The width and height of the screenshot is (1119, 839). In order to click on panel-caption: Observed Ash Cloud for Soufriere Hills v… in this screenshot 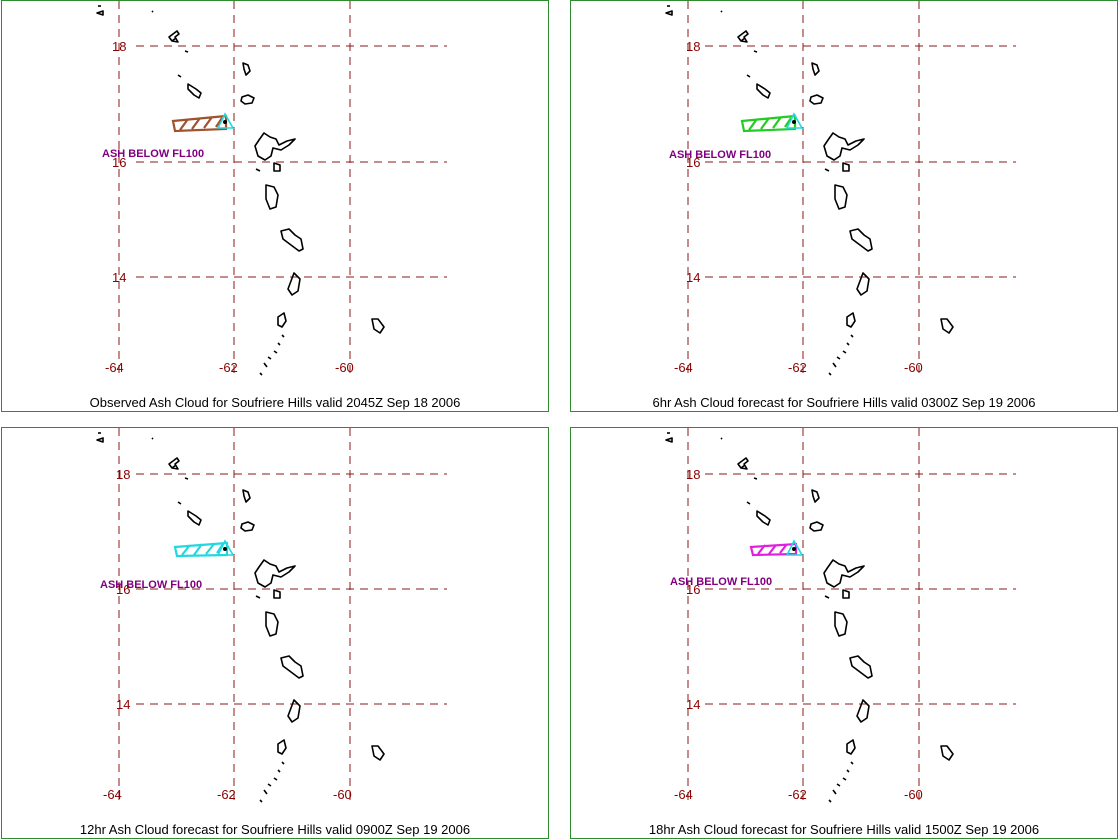, I will do `click(275, 402)`.